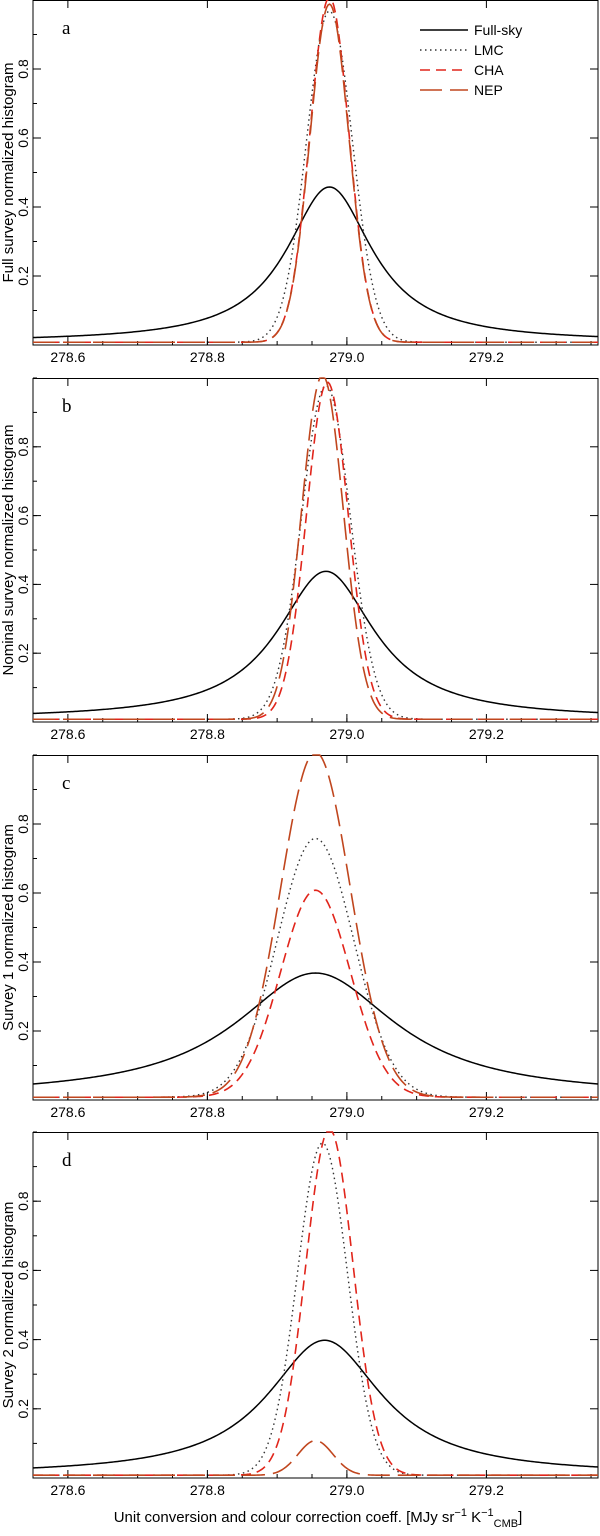 Image resolution: width=600 pixels, height=1536 pixels. What do you see at coordinates (315, 1458) in the screenshot?
I see `series-line-nep` at bounding box center [315, 1458].